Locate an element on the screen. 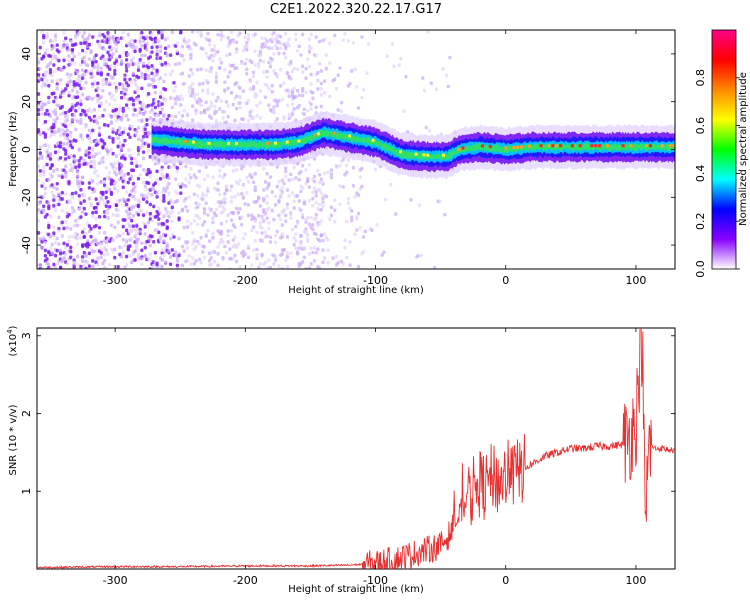  colorbar-label: Normalized spectral amplitude is located at coordinates (743, 149).